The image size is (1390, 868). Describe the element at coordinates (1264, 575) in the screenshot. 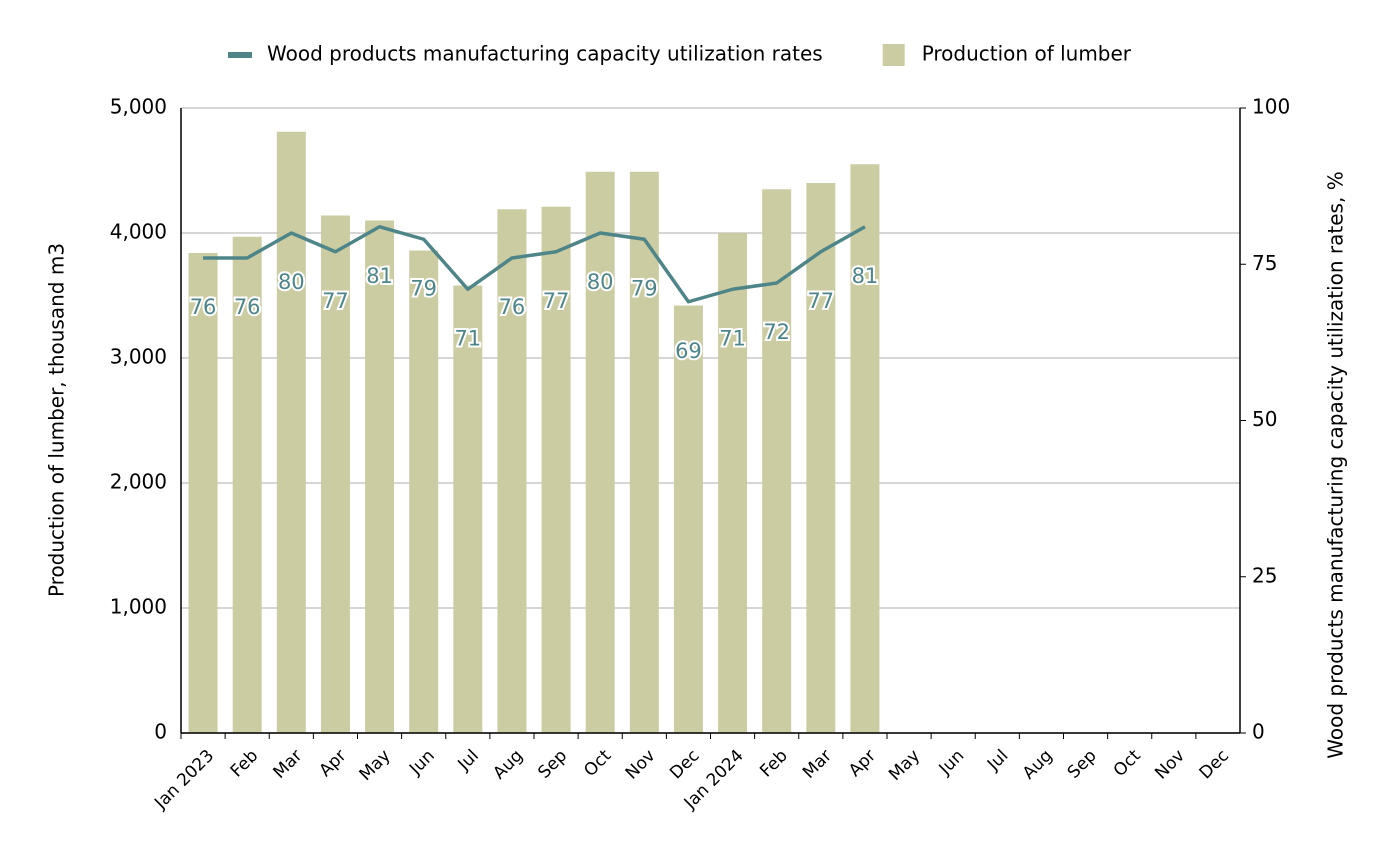

I see `y2-tick-label: 25` at that location.